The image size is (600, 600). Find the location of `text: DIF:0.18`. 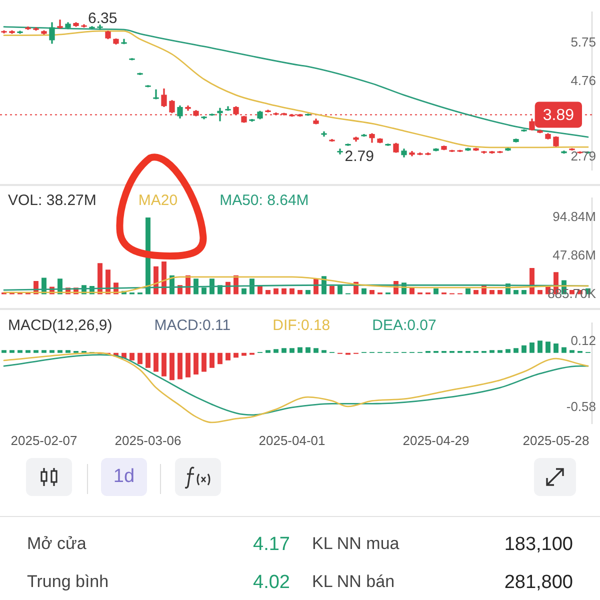

text: DIF:0.18 is located at coordinates (301, 325).